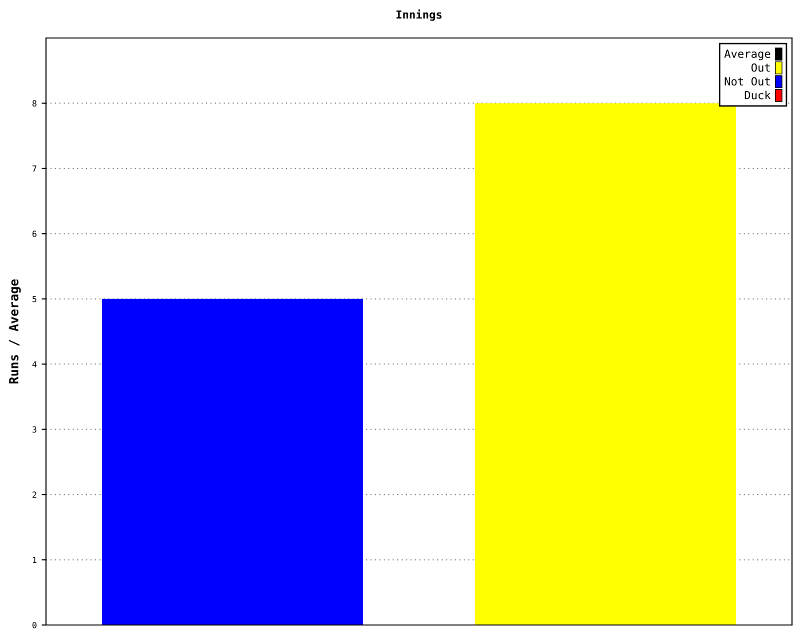 The image size is (800, 640). What do you see at coordinates (34, 233) in the screenshot?
I see `y-tick-label: 6` at bounding box center [34, 233].